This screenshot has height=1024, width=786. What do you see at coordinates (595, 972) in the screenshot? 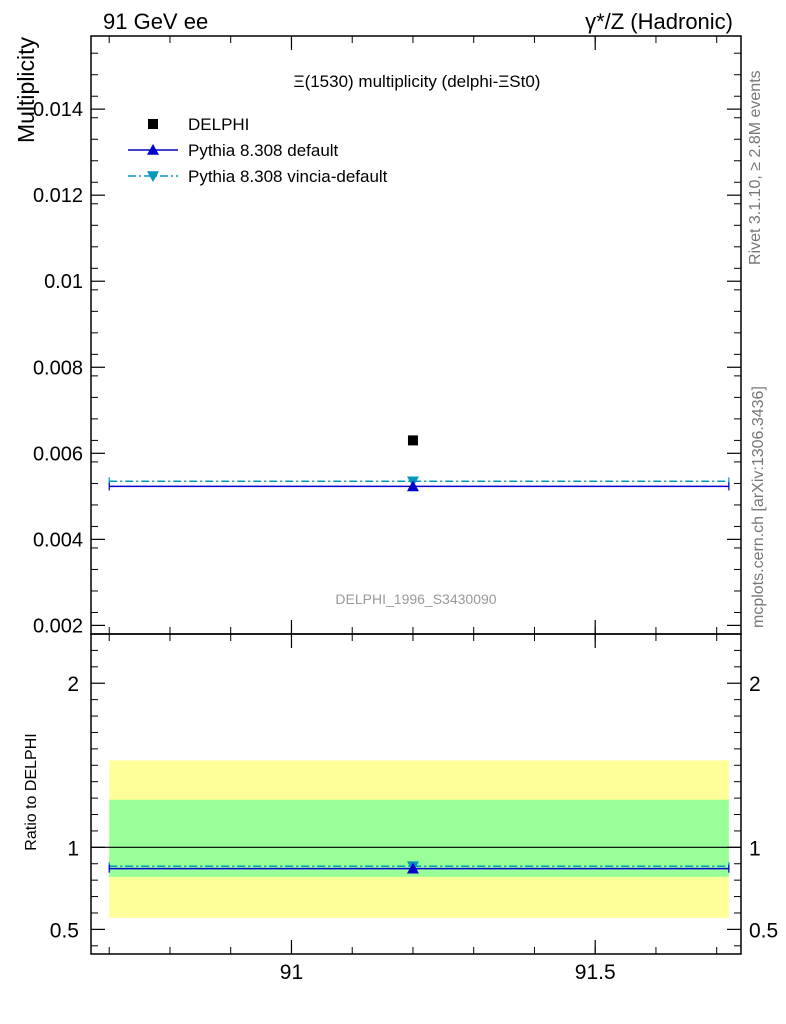
I see `x-tick-label: 91.5` at bounding box center [595, 972].